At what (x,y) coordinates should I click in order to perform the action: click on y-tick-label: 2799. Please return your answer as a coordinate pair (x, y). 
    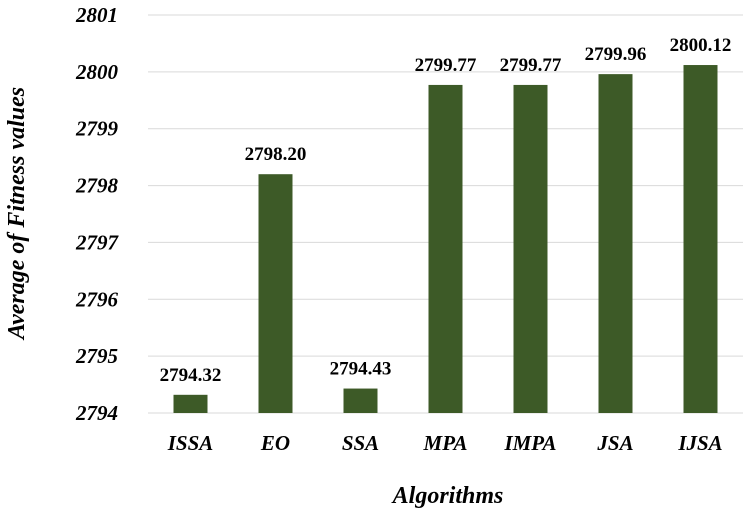
    Looking at the image, I should click on (97, 129).